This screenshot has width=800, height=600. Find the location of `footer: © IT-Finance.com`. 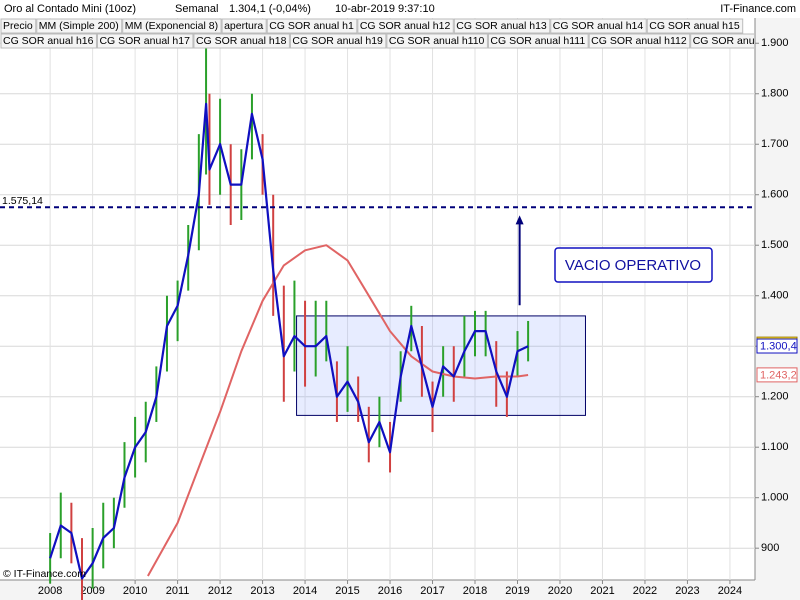

footer: © IT-Finance.com is located at coordinates (44, 574).